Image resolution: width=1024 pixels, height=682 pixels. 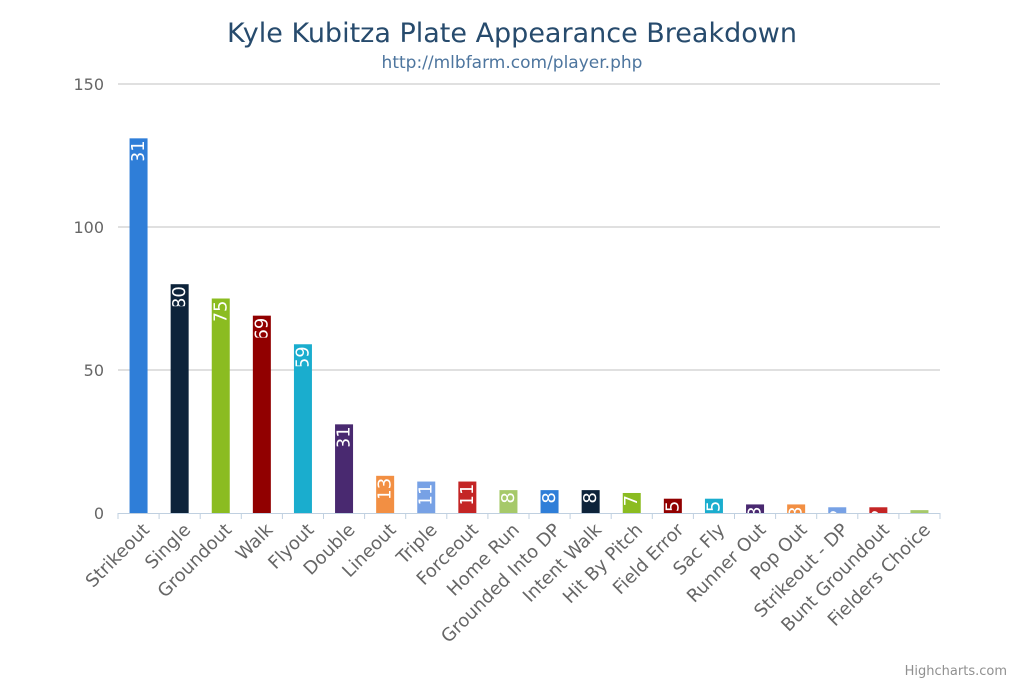 I want to click on data-label: 69, so click(x=261, y=329).